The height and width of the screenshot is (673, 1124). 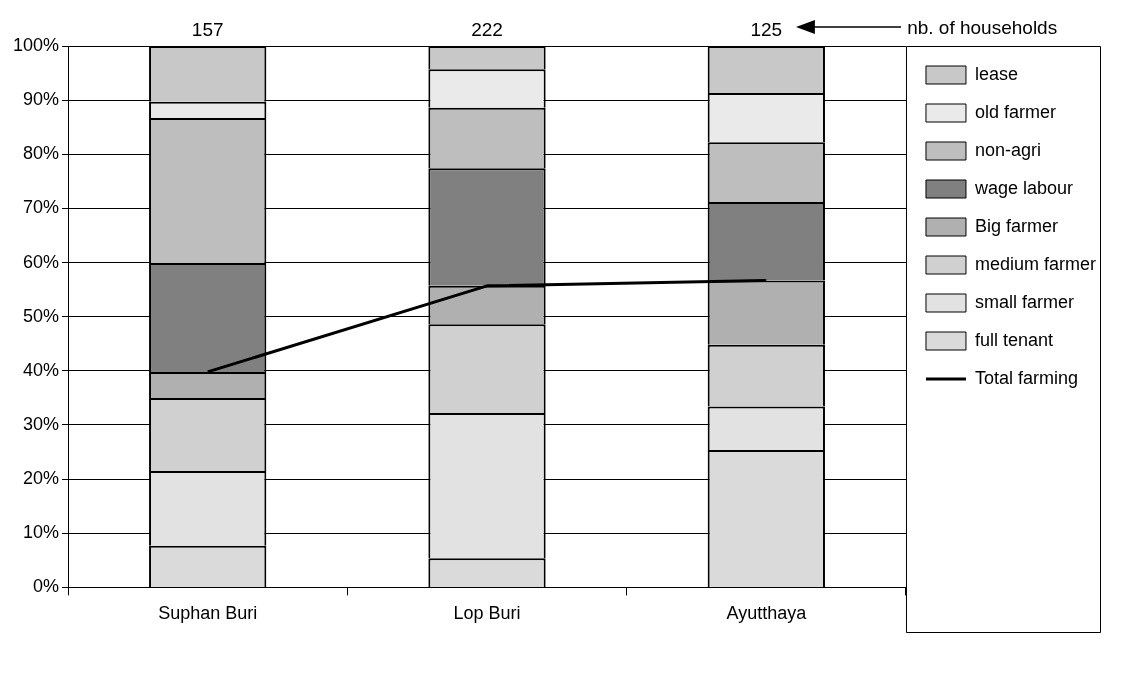 I want to click on y-tick-label: 80%, so click(x=41, y=153).